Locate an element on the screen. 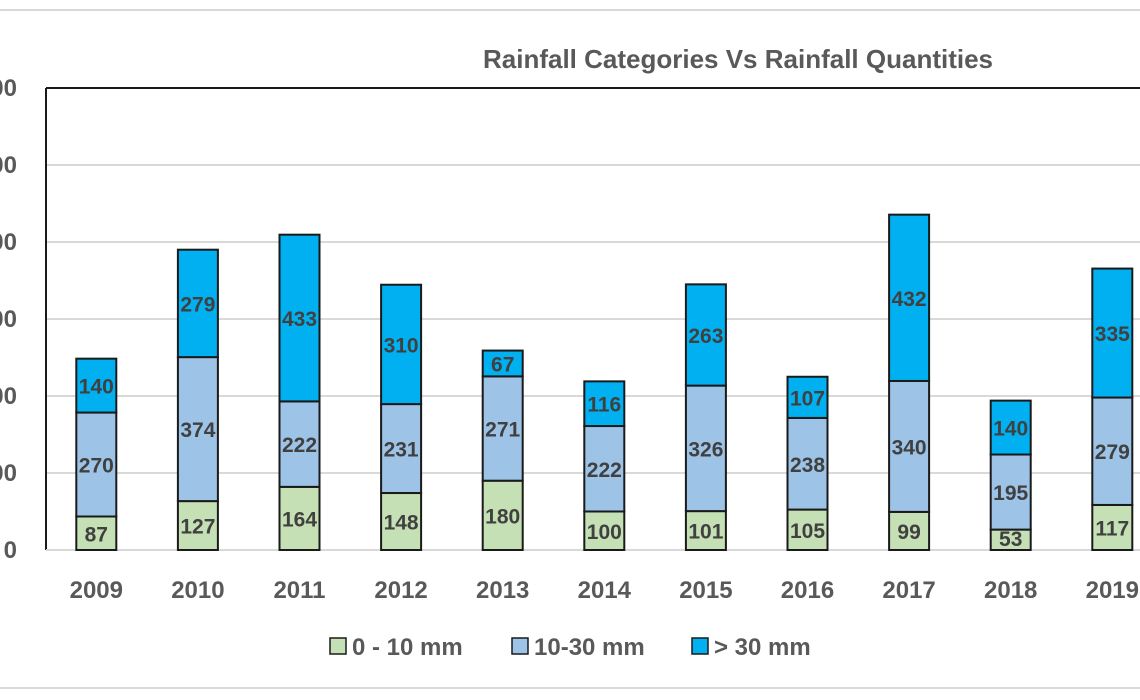  data-label: 432 is located at coordinates (909, 299).